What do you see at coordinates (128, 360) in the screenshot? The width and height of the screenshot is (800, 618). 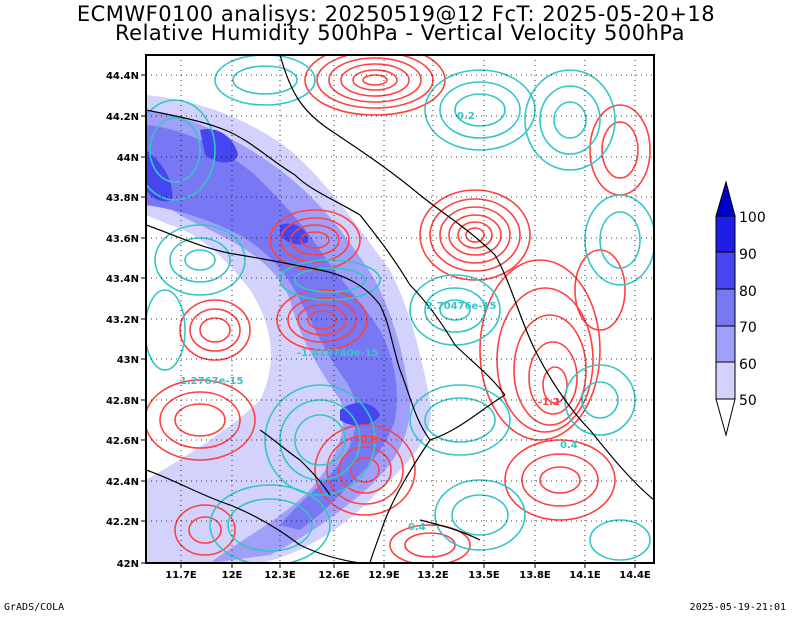 I see `lat-tick-label: 43N` at bounding box center [128, 360].